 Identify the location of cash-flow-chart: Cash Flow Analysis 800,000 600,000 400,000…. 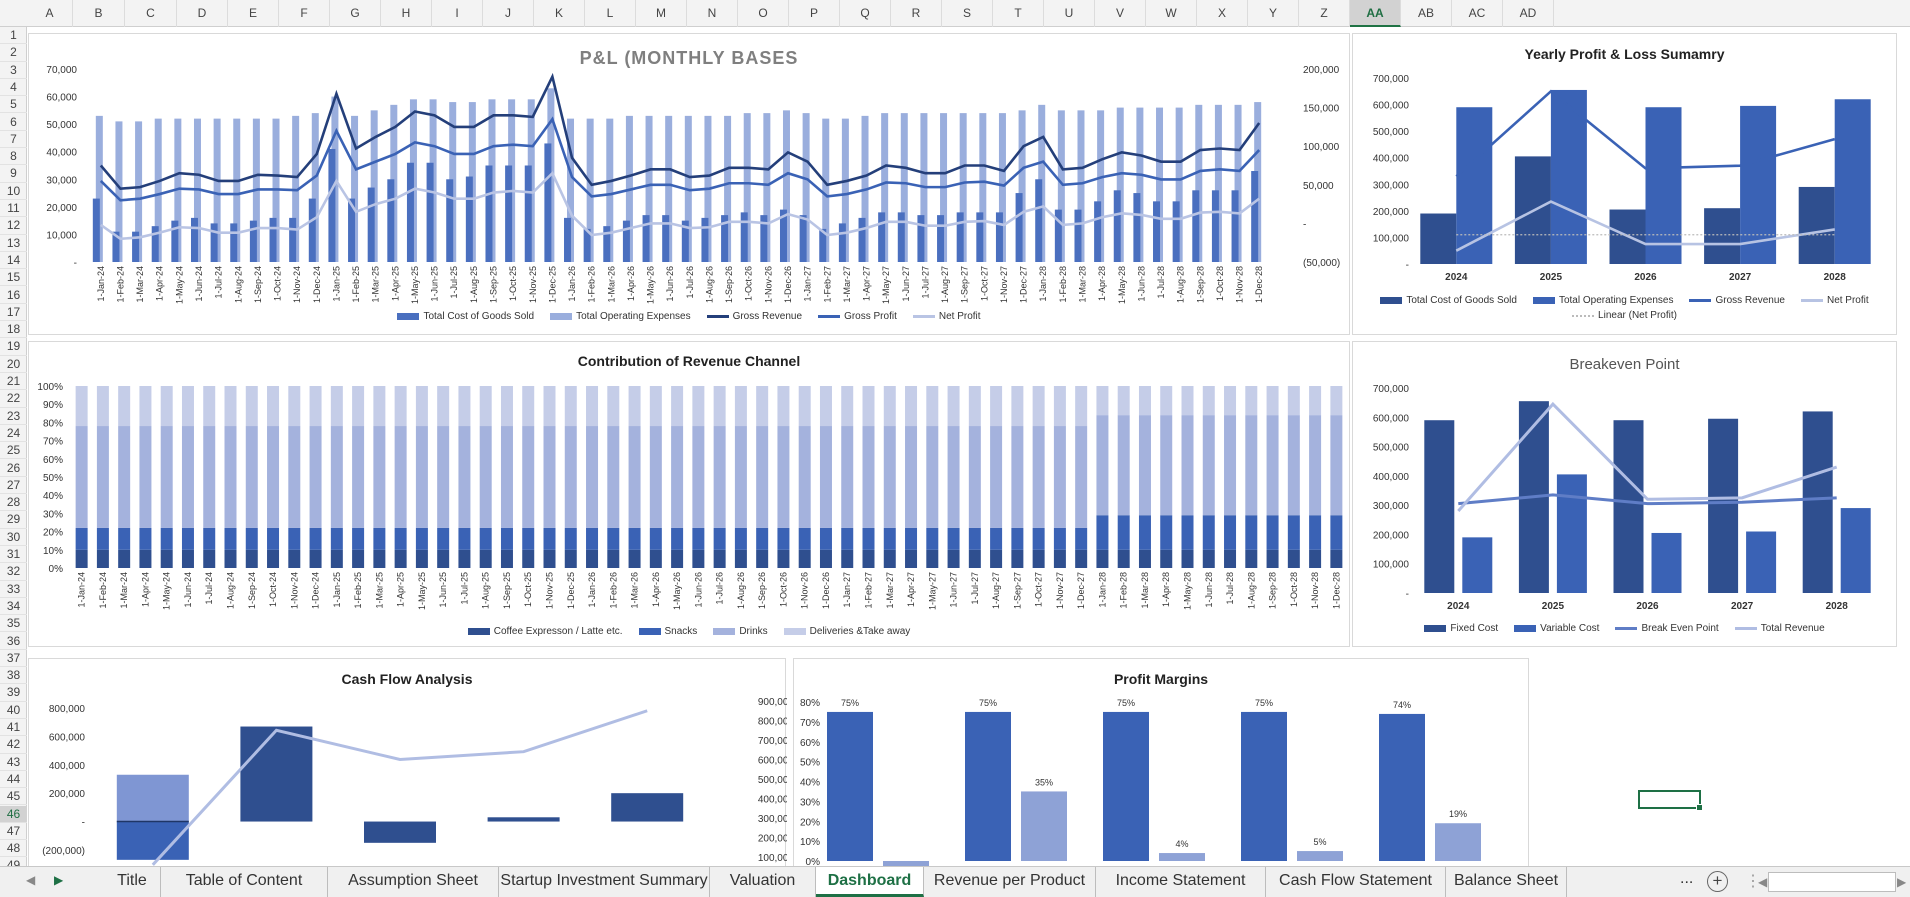
(407, 762).